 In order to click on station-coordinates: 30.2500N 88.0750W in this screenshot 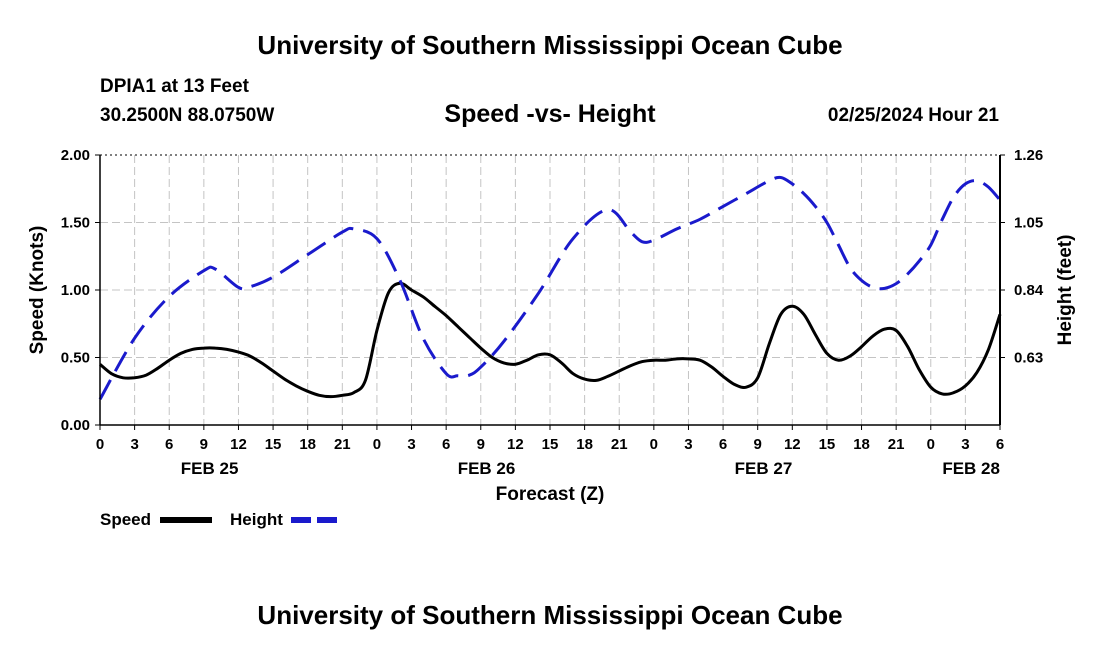, I will do `click(187, 115)`.